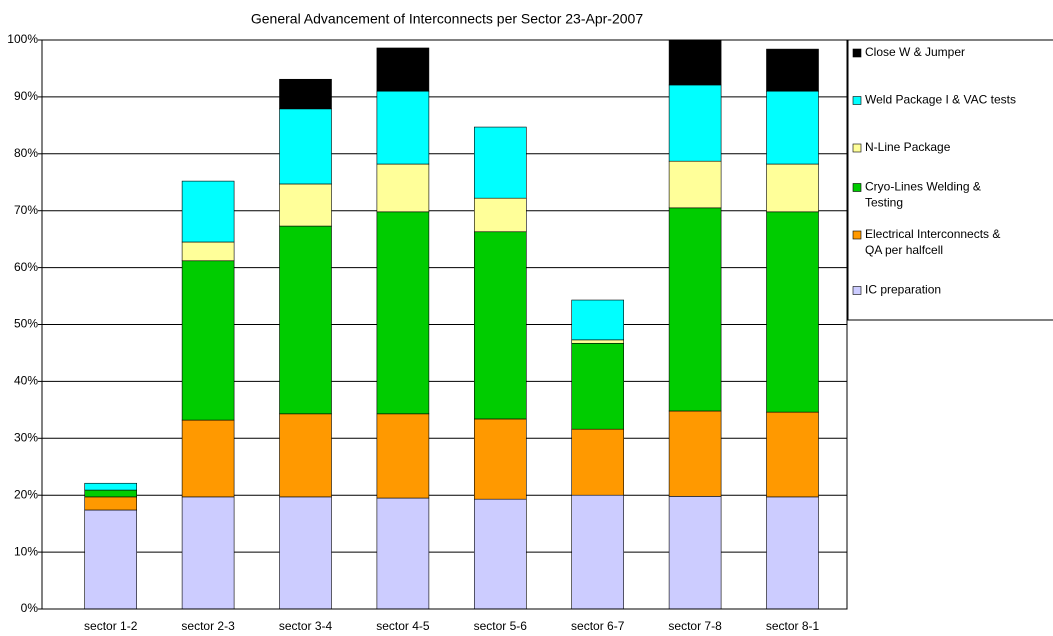 This screenshot has height=636, width=1053. What do you see at coordinates (793, 626) in the screenshot?
I see `x-tick-label: sector 8-1` at bounding box center [793, 626].